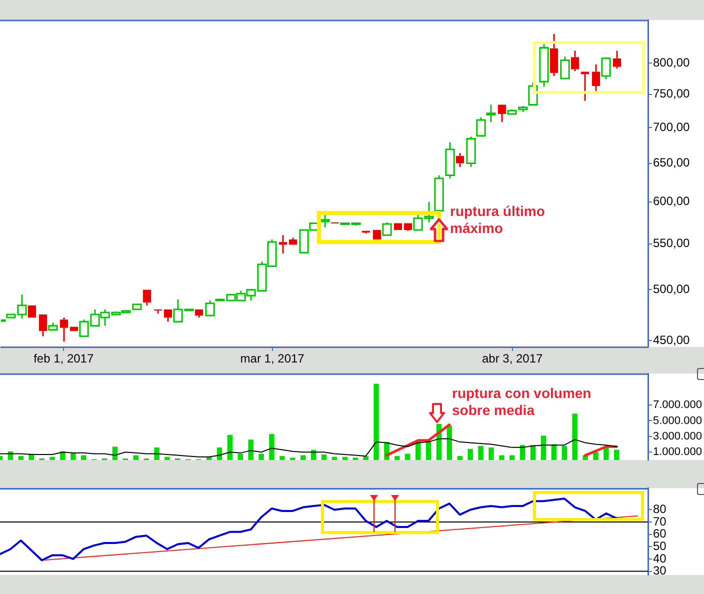 The height and width of the screenshot is (594, 704). Describe the element at coordinates (671, 63) in the screenshot. I see `y-tick-label: 800,00` at that location.